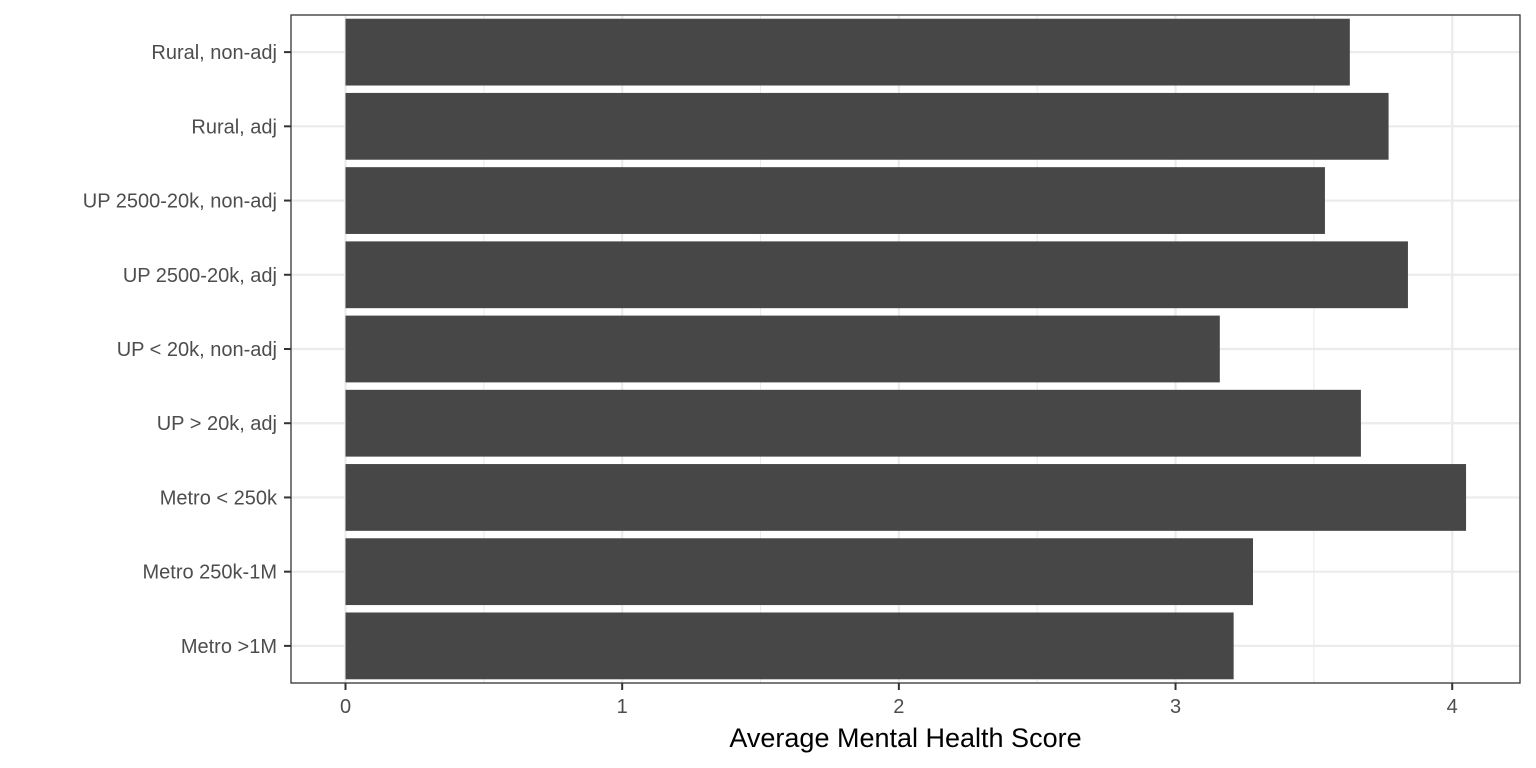 The width and height of the screenshot is (1536, 768). What do you see at coordinates (197, 350) in the screenshot?
I see `y-tick-label: UP < 20k, non-adj` at bounding box center [197, 350].